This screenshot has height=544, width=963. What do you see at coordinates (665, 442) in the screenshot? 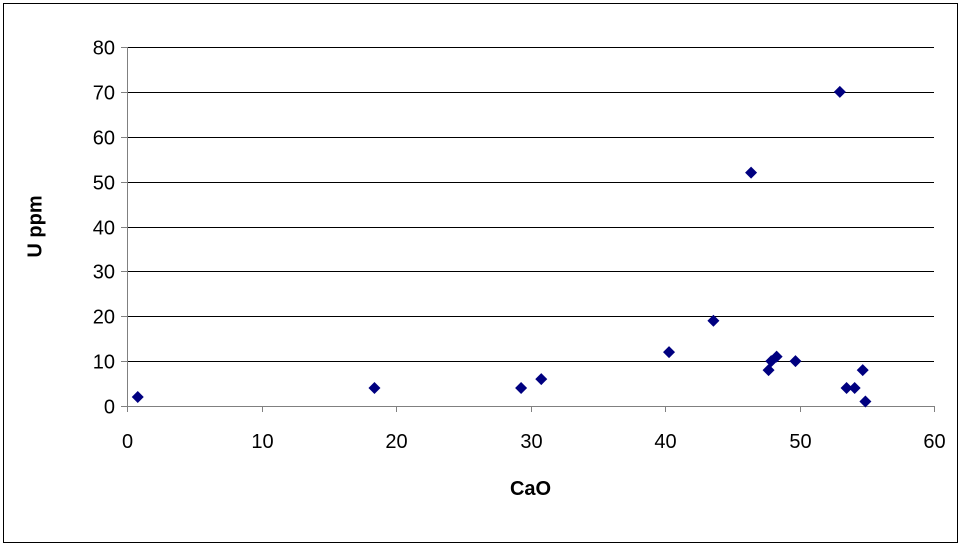
I see `x-tick-label-40: 40` at bounding box center [665, 442].